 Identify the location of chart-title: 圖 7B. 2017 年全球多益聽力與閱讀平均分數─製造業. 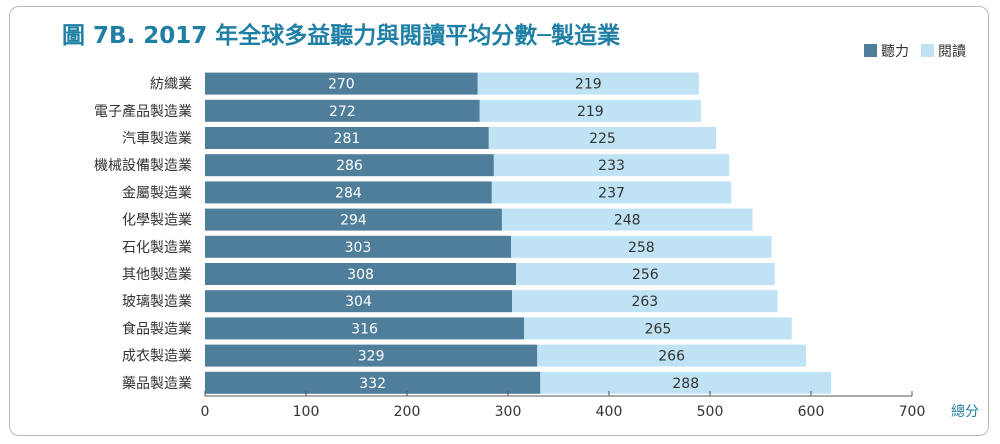
(341, 36).